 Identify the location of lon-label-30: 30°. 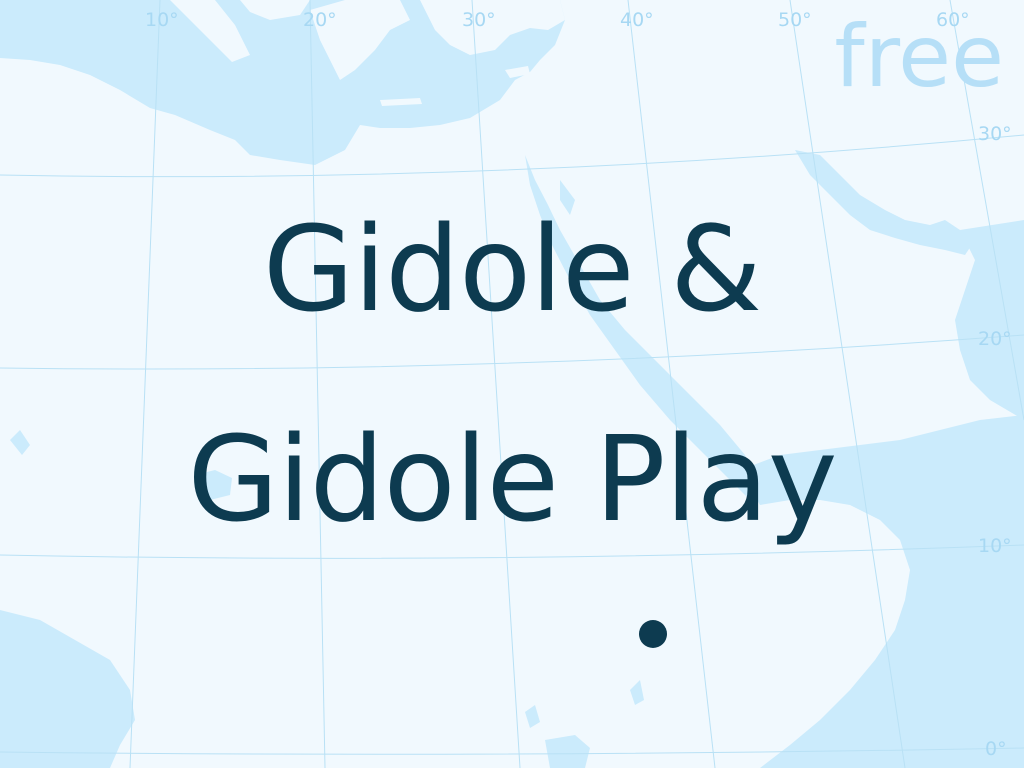
(479, 20).